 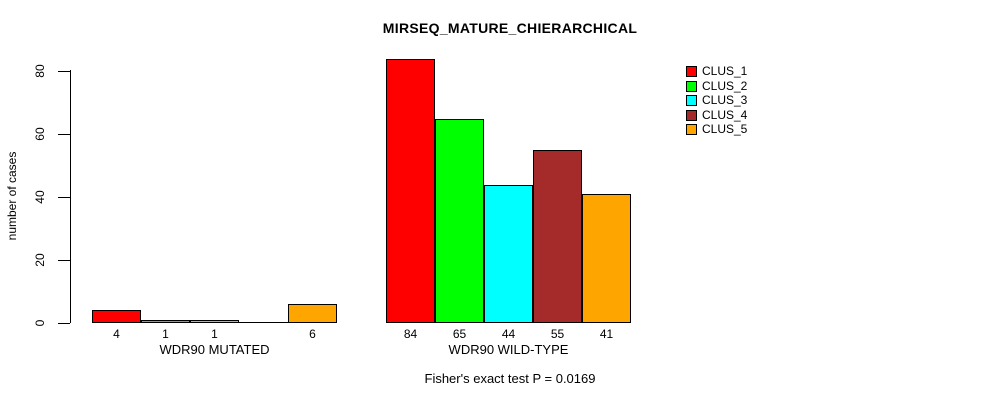 I want to click on bar-value-label: 41, so click(x=606, y=334).